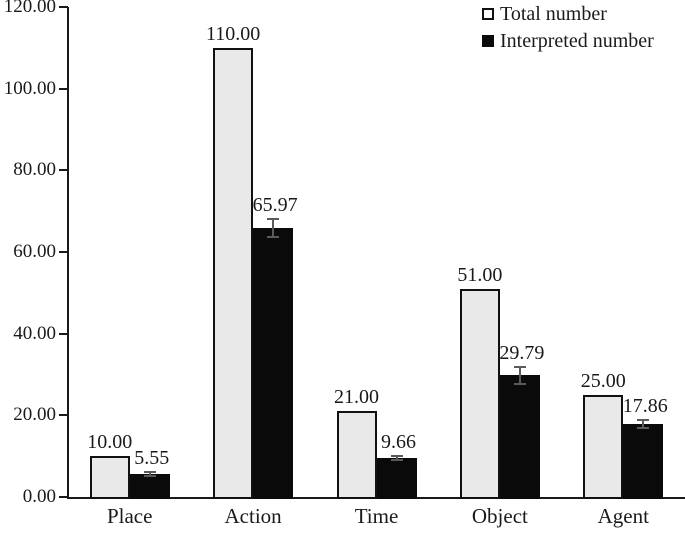 This screenshot has width=685, height=533. I want to click on legend-item-total-number: Total number, so click(568, 13).